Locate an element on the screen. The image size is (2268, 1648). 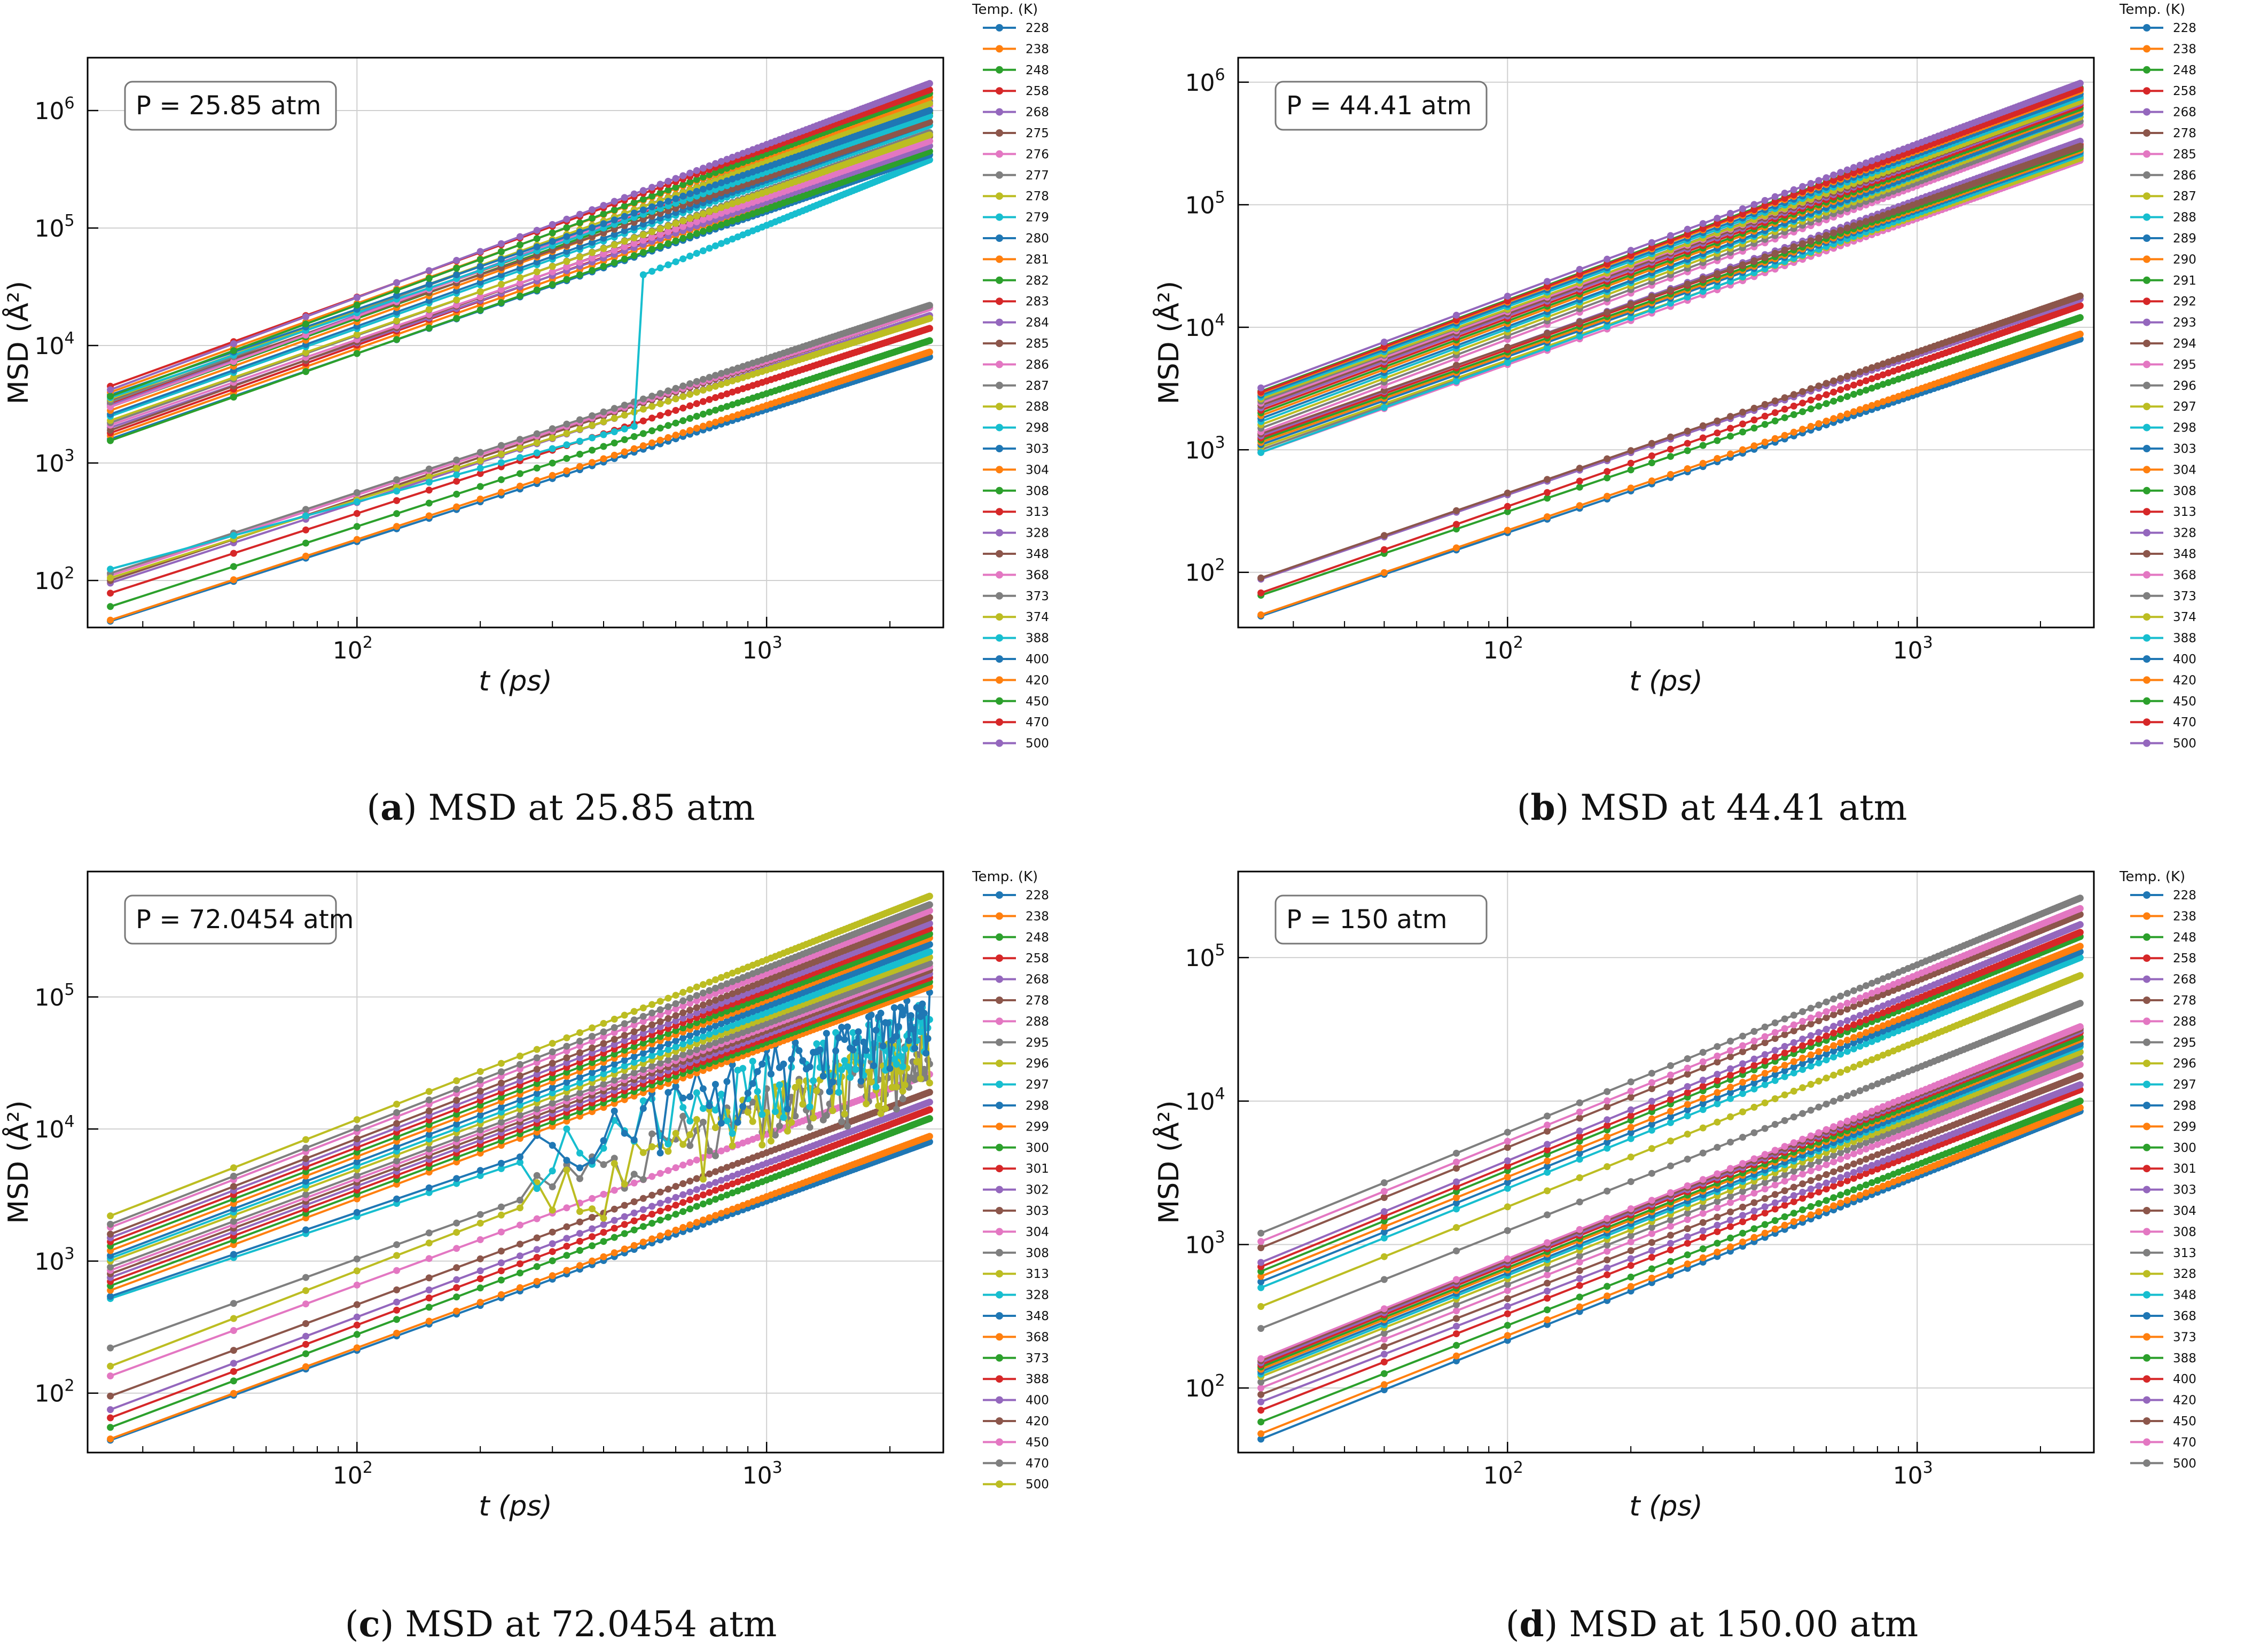
legend-item: 348 is located at coordinates (1016, 554).